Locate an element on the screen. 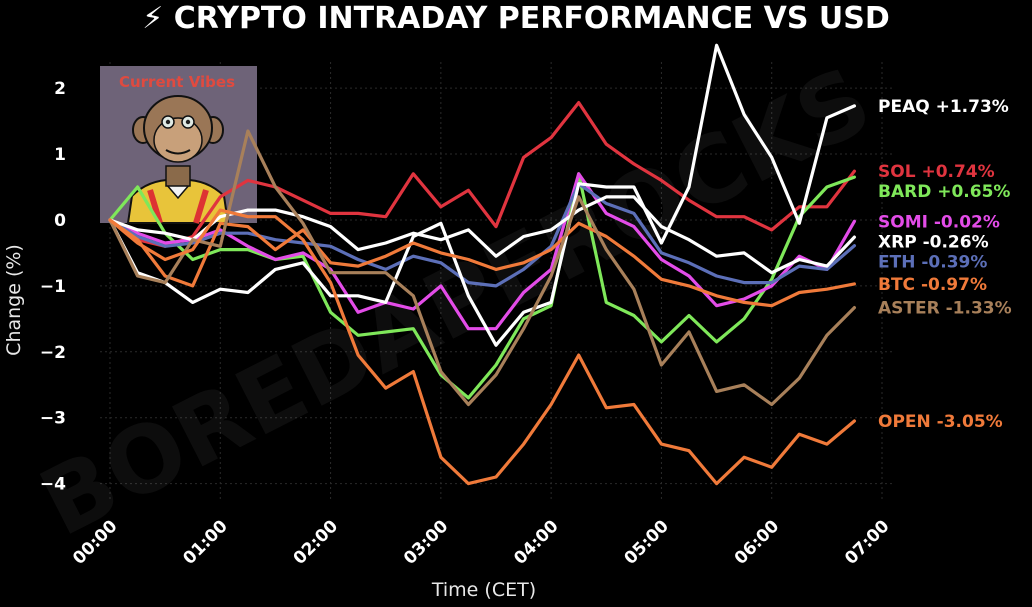 Image resolution: width=1032 pixels, height=607 pixels. x-tick-label: 02:00 is located at coordinates (316, 542).